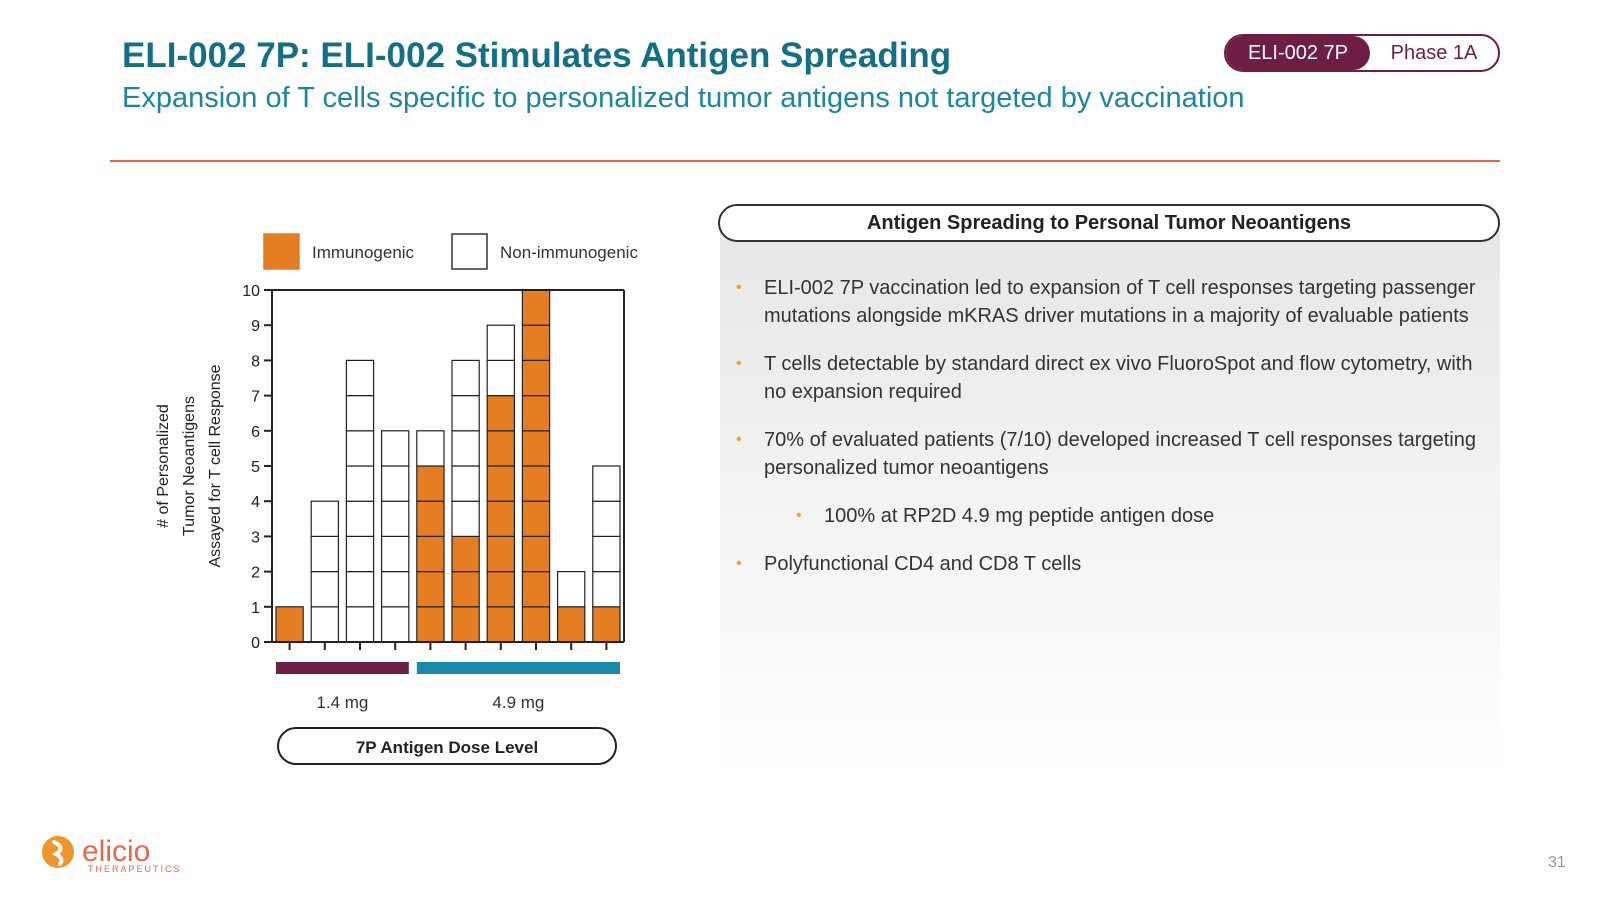  I want to click on legend-swatch-non-immunogenic, so click(469, 251).